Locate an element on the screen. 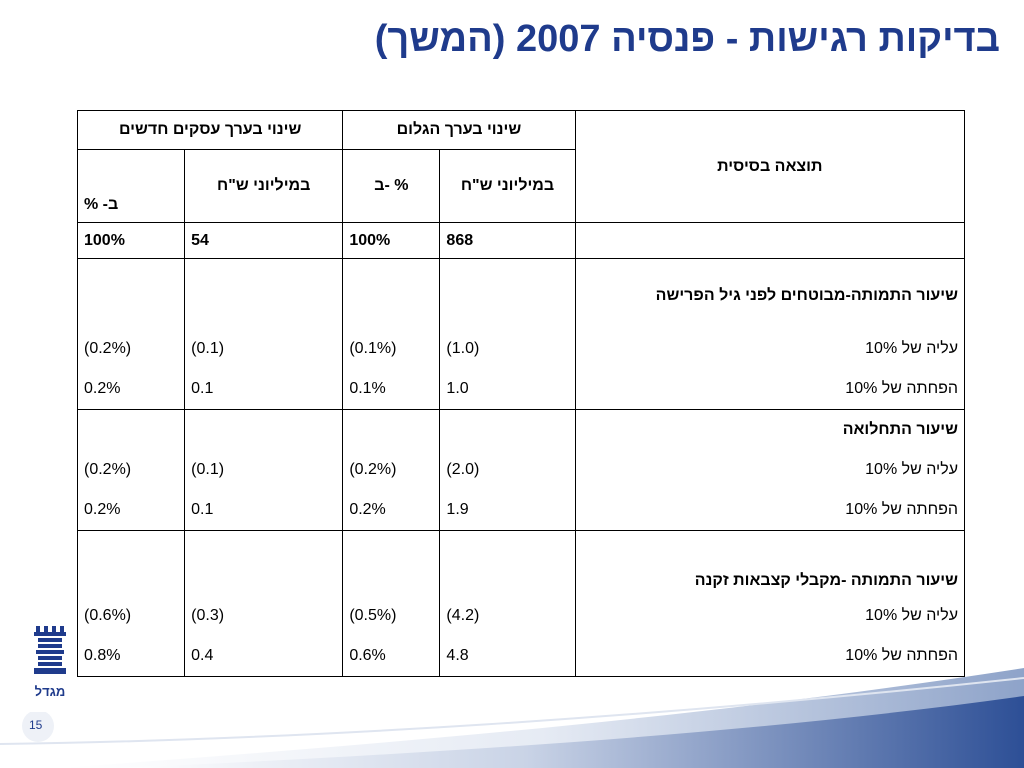 The width and height of the screenshot is (1024, 768). cell-embedded-millions: 1.9 is located at coordinates (507, 510).